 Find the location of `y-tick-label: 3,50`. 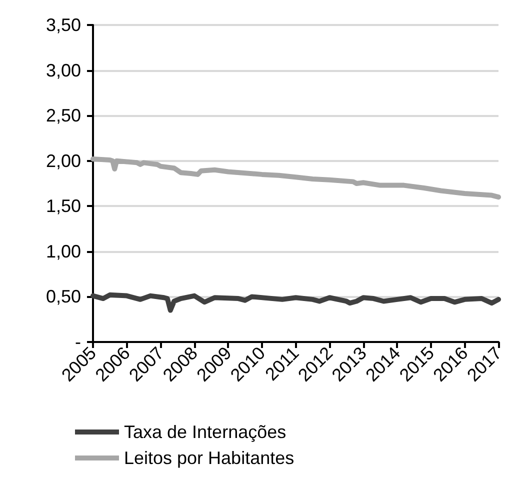

y-tick-label: 3,50 is located at coordinates (63, 25).